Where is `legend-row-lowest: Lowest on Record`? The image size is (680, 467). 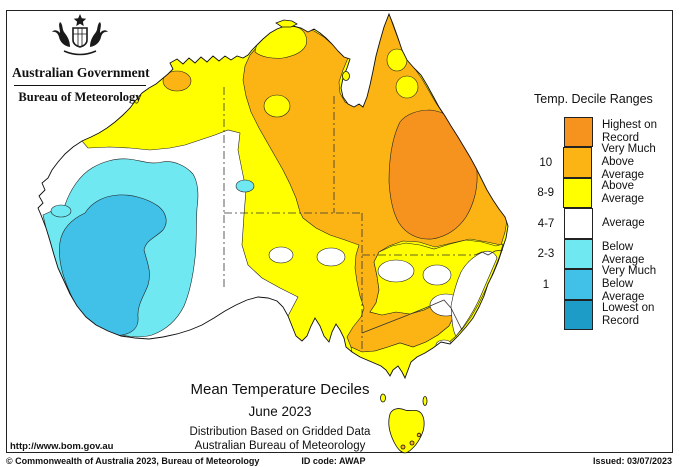 legend-row-lowest: Lowest on Record is located at coordinates (603, 315).